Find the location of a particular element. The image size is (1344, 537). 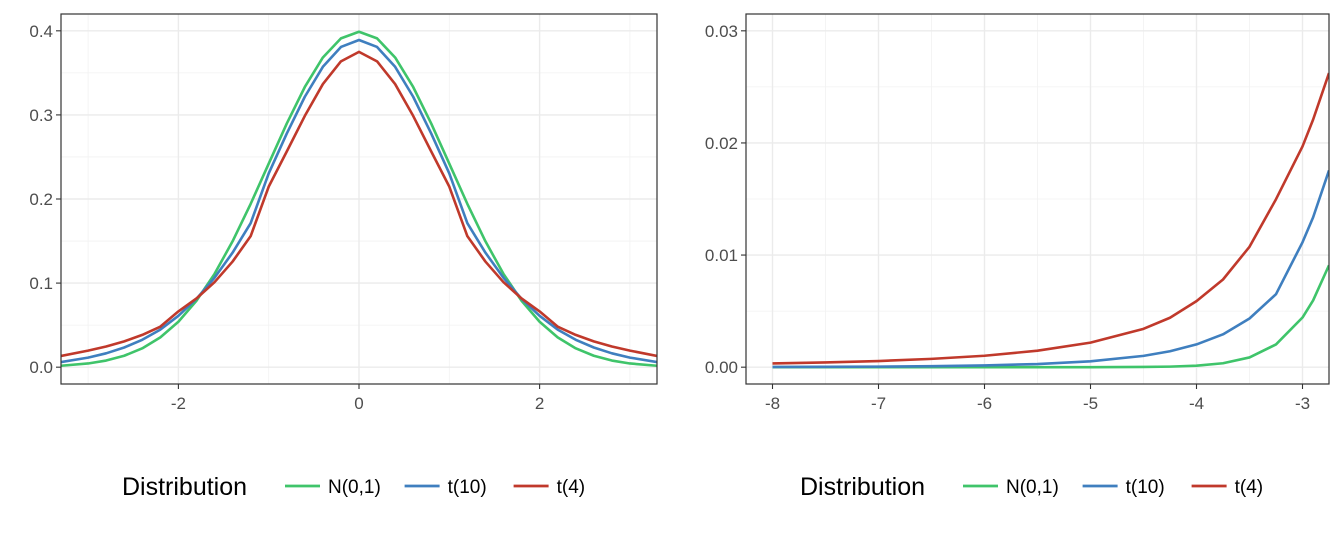

y-tick-label: 0.02 is located at coordinates (721, 143).